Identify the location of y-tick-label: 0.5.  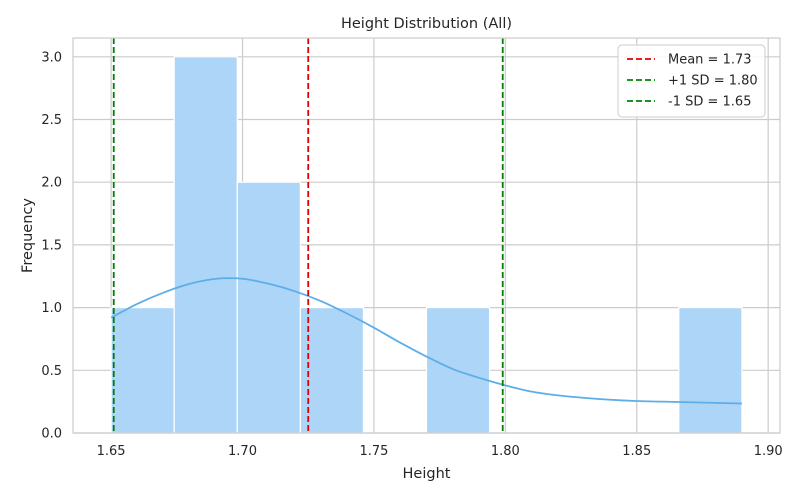
(51, 371).